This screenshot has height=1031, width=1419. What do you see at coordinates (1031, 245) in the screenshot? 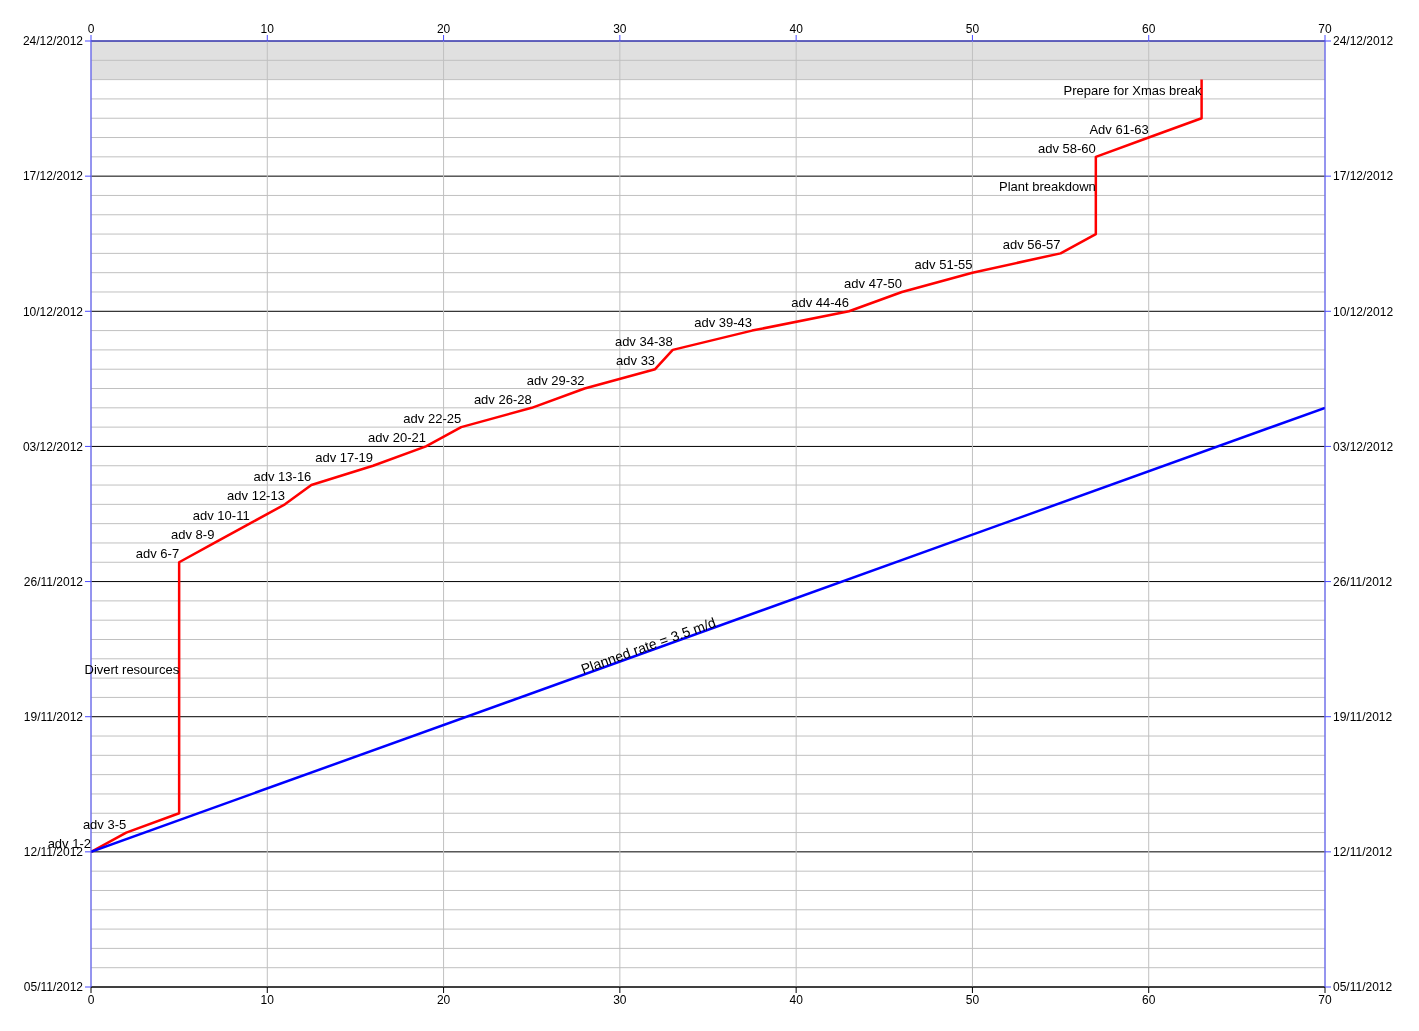
I see `annotation: adv 56-57` at bounding box center [1031, 245].